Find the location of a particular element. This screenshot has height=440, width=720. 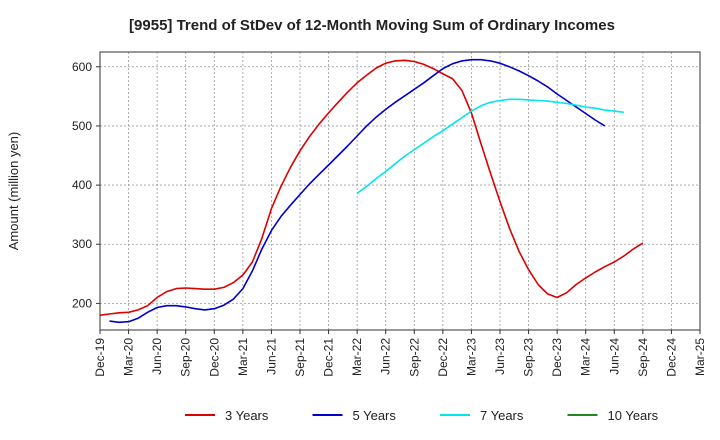

x-tick-label: Dec-19 is located at coordinates (100, 357).